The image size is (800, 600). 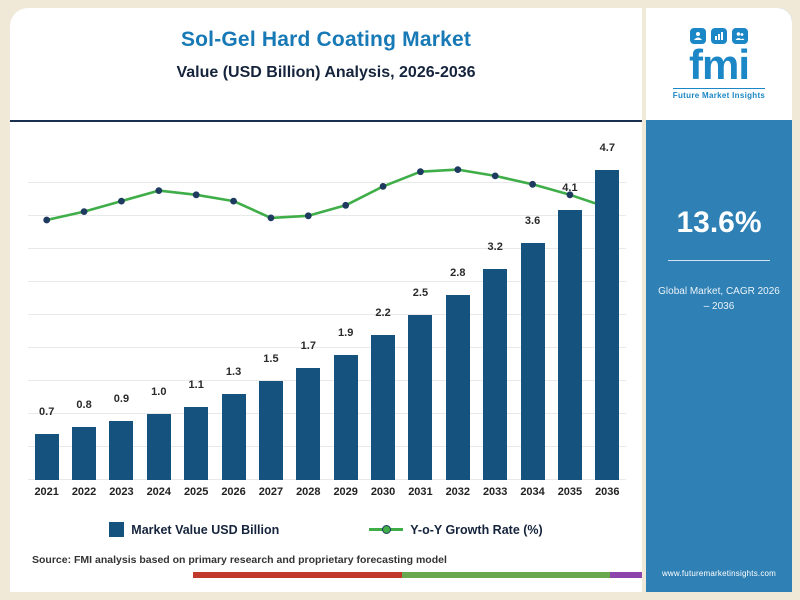 I want to click on x-label-2021: 2021, so click(x=46, y=492).